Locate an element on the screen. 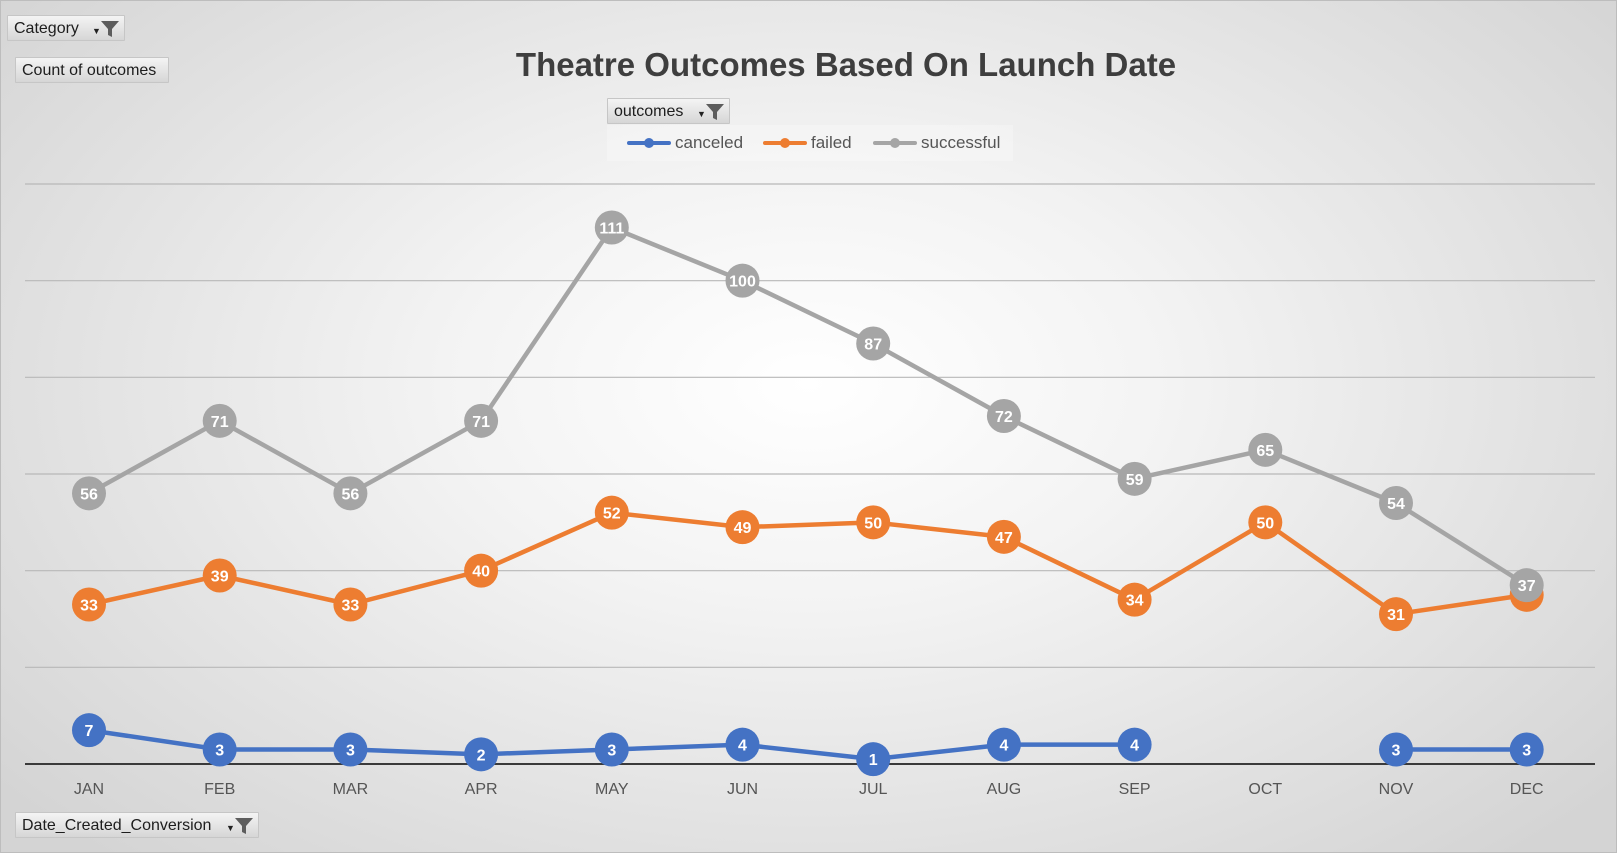 The image size is (1617, 854). x-tick-label: MAY is located at coordinates (612, 789).